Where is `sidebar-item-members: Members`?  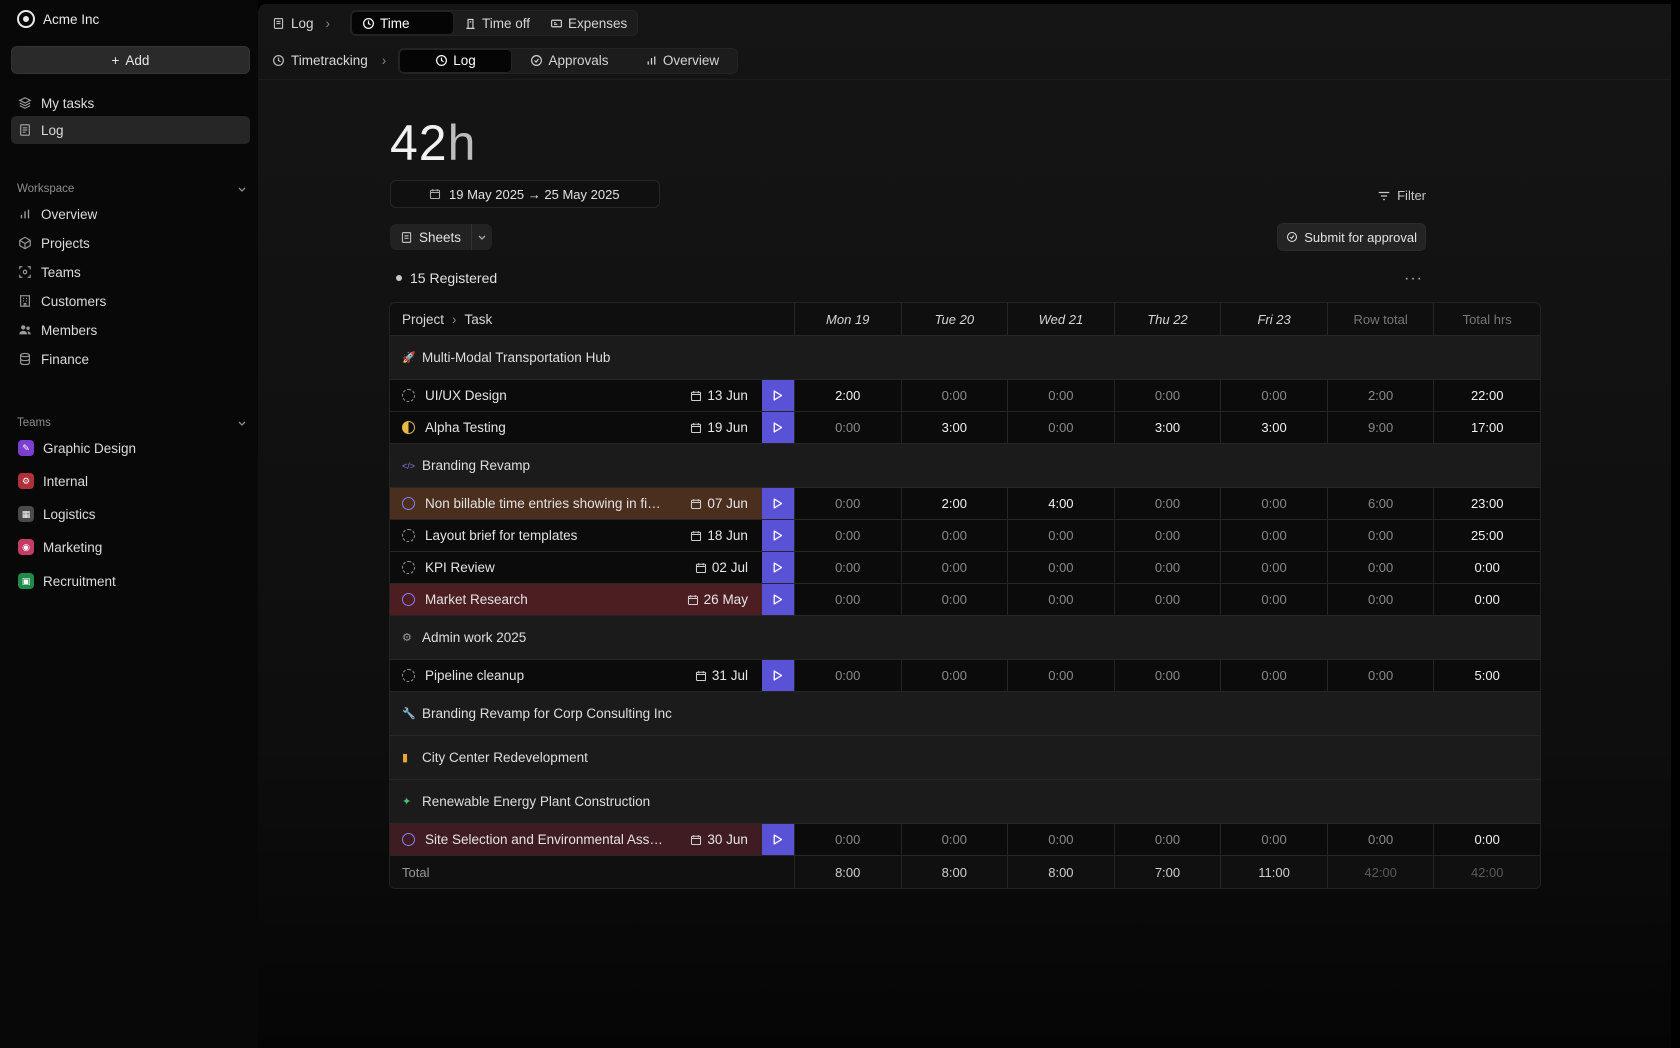 sidebar-item-members: Members is located at coordinates (130, 330).